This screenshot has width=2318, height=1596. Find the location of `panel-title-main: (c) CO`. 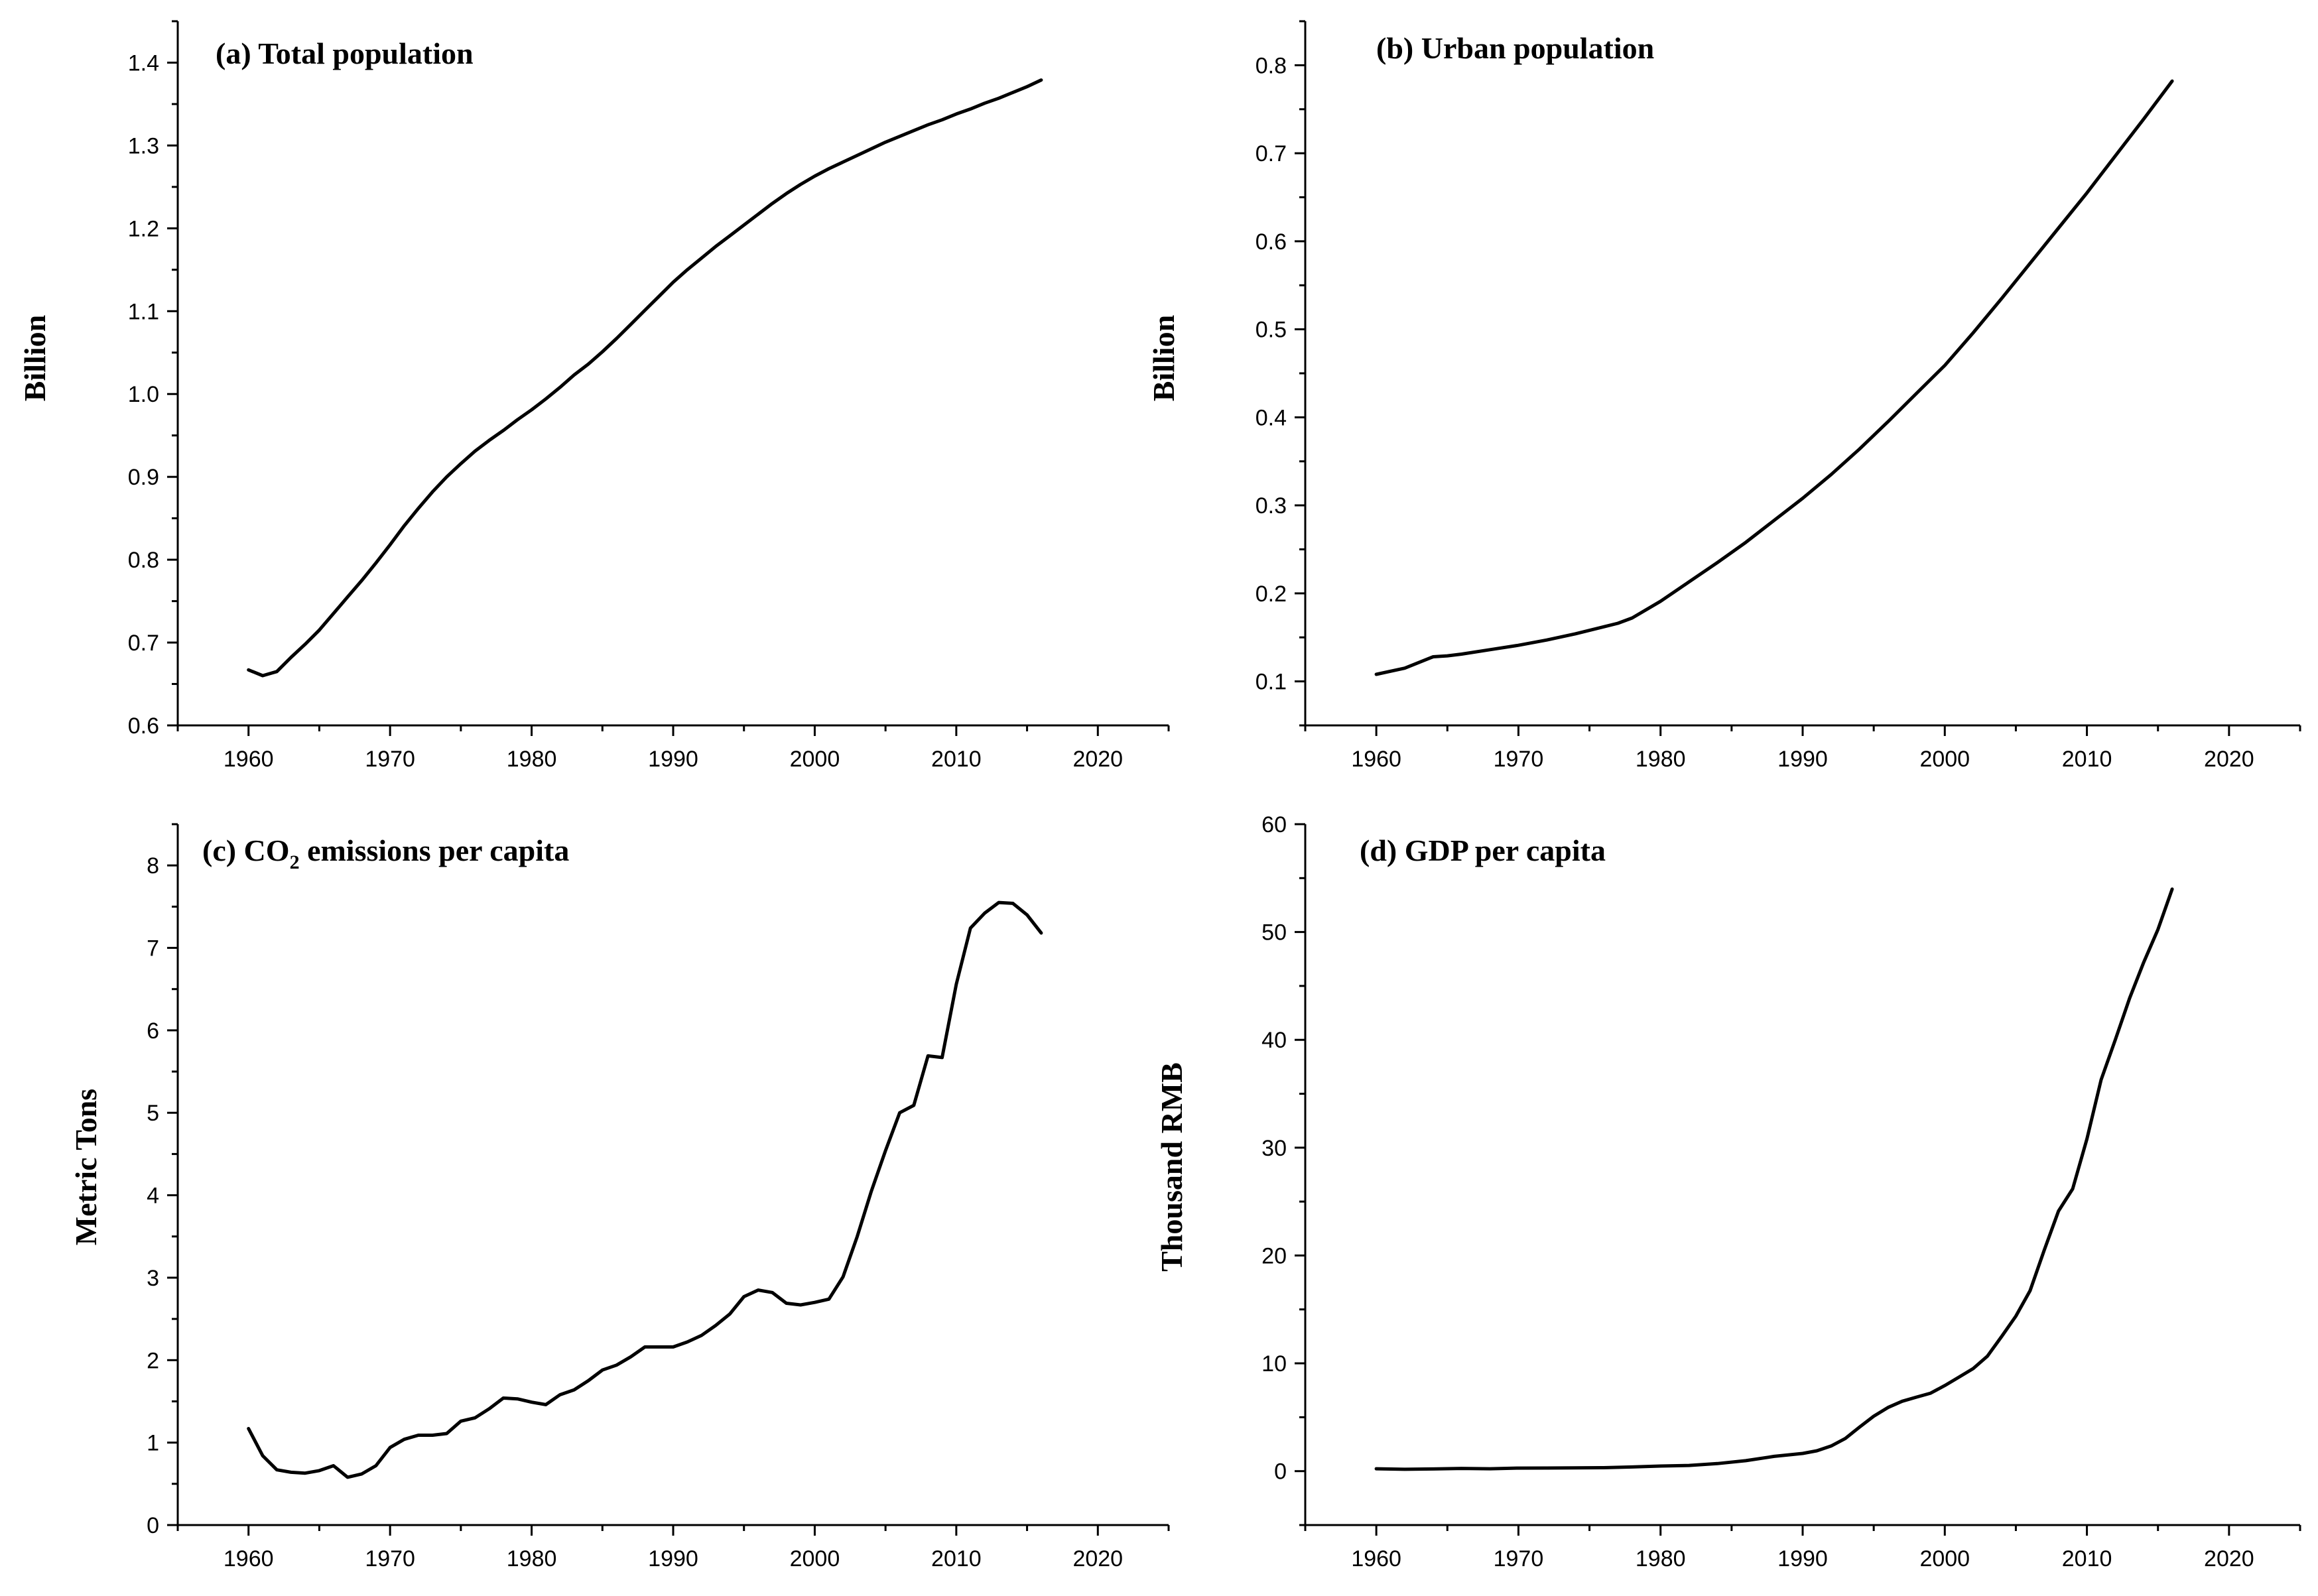

panel-title-main: (c) CO is located at coordinates (246, 850).